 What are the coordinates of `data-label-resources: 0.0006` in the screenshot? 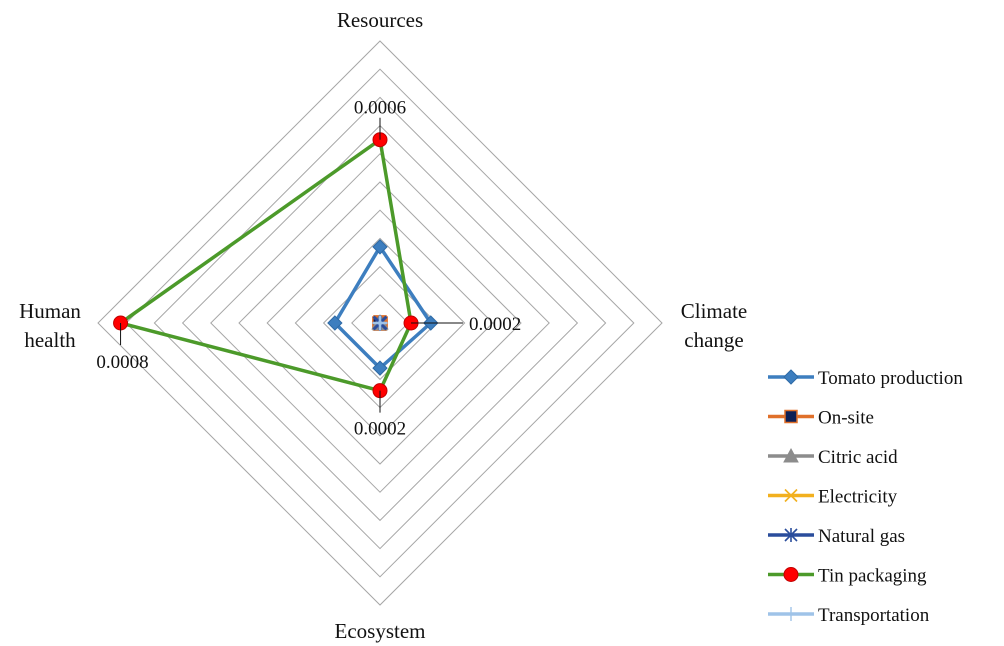 It's located at (380, 119).